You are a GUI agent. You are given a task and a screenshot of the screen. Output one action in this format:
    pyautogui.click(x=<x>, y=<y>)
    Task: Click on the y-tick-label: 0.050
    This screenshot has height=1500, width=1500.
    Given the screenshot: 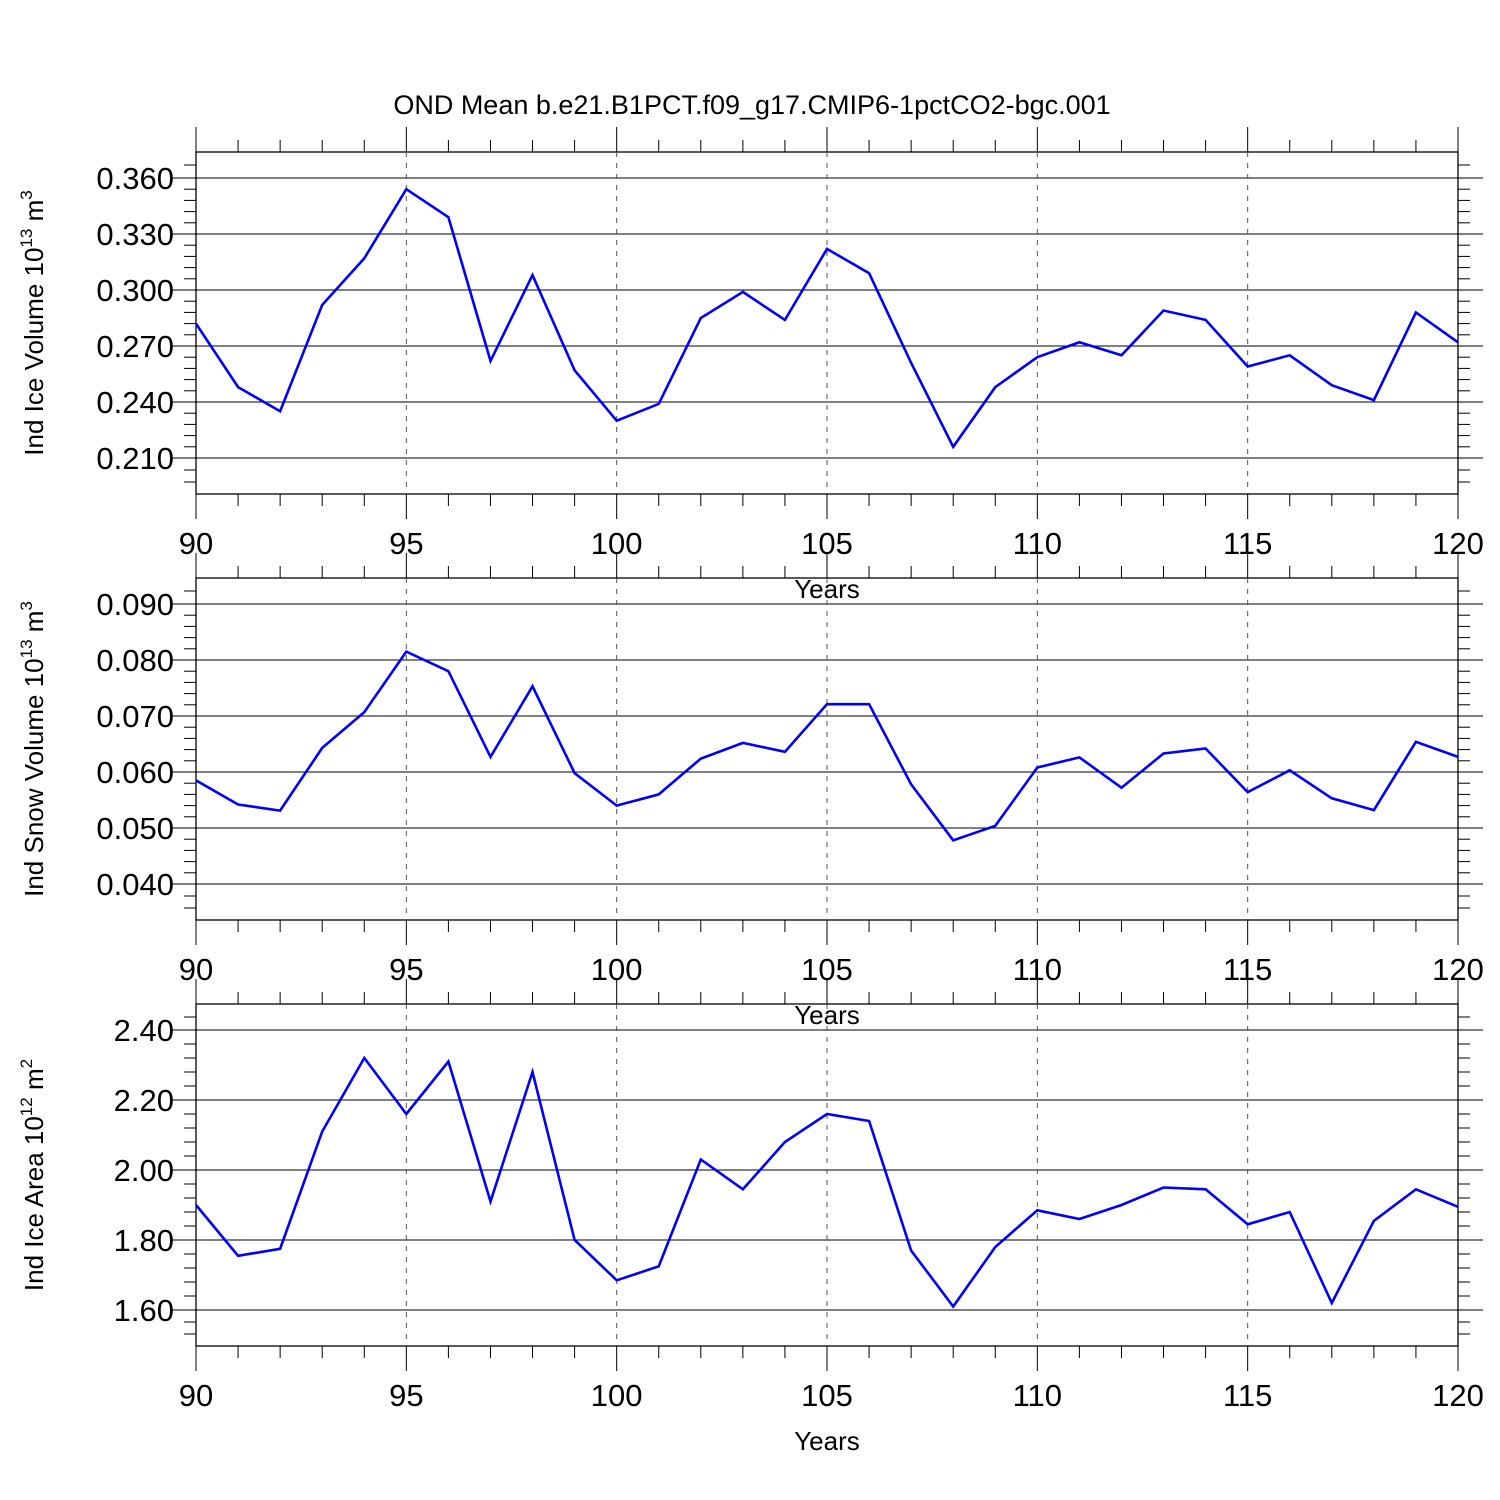 What is the action you would take?
    pyautogui.click(x=135, y=828)
    